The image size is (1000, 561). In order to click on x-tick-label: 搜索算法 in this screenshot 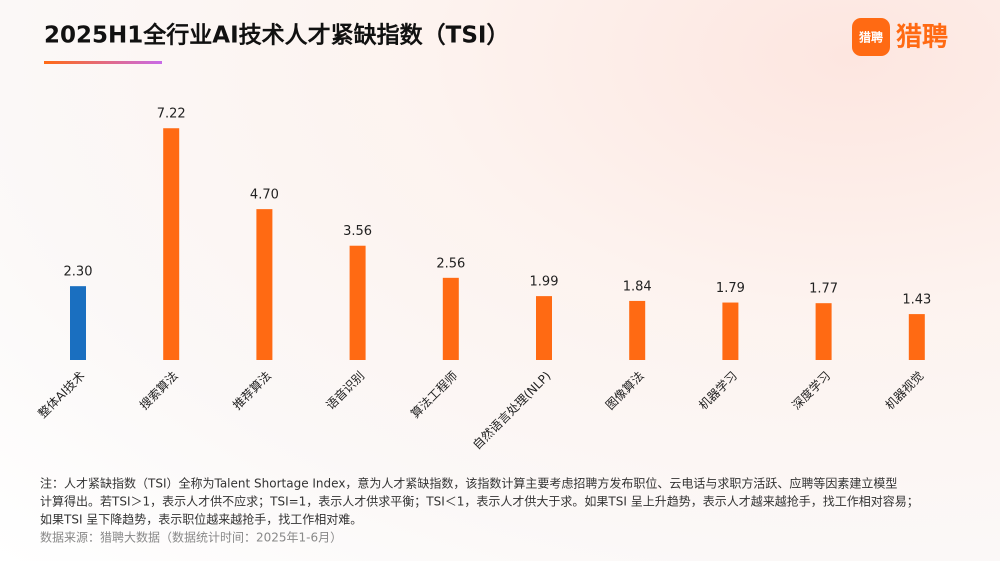, I will do `click(158, 390)`.